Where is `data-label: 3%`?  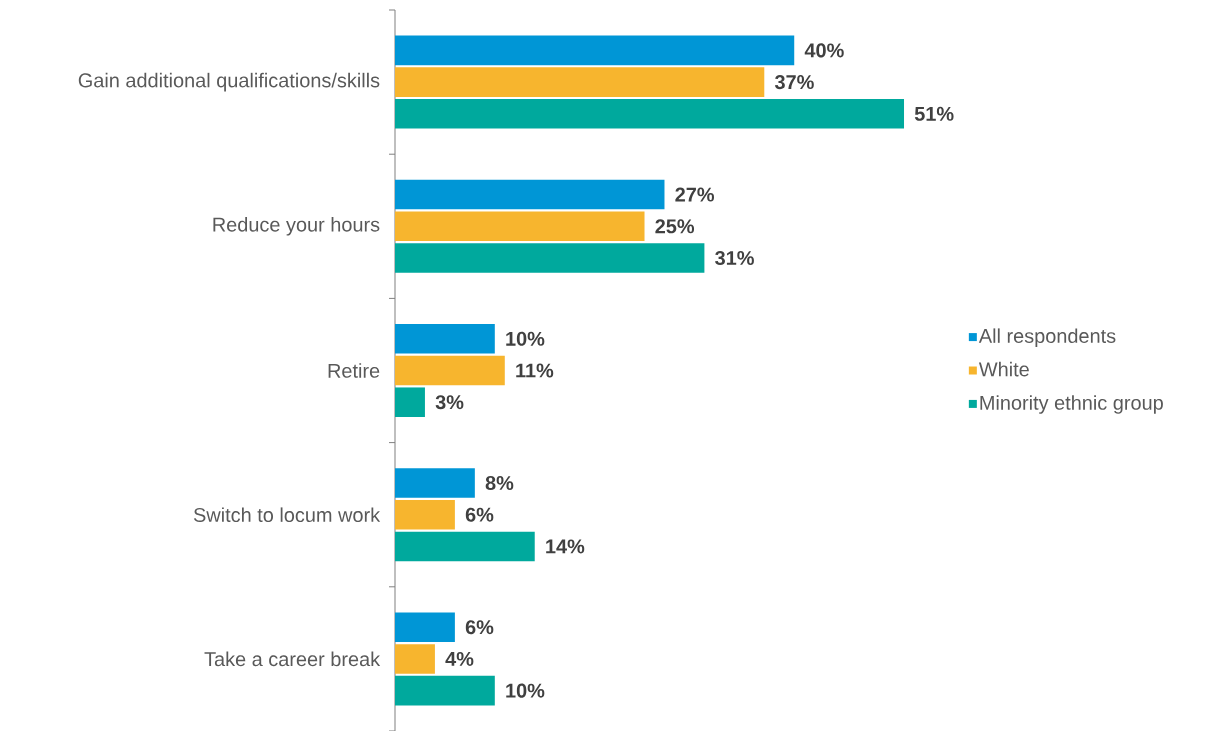 data-label: 3% is located at coordinates (449, 402).